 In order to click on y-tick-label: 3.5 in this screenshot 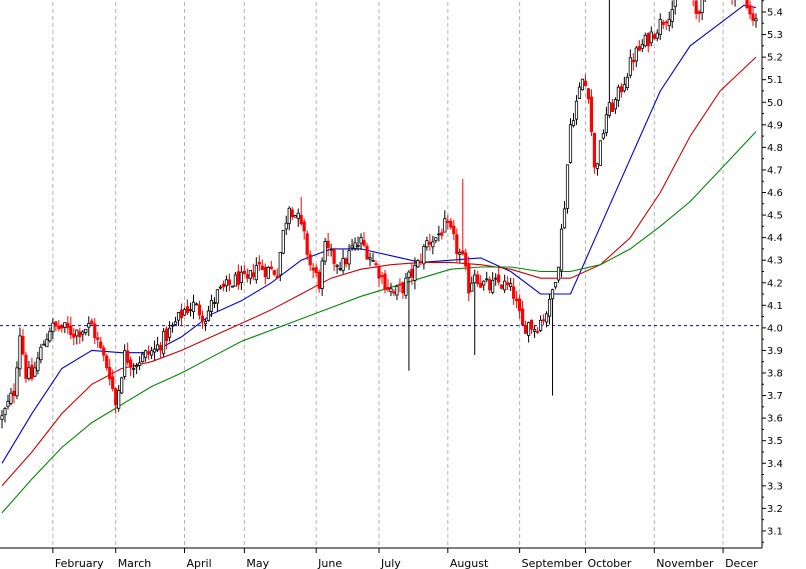, I will do `click(775, 441)`.